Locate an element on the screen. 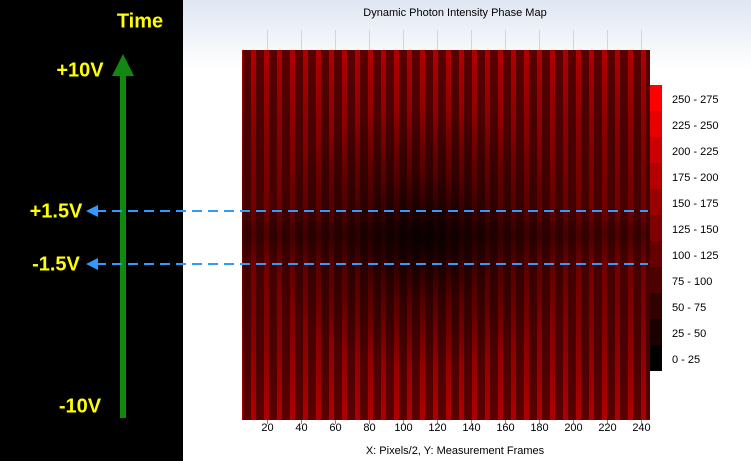  x-tick-label: 200 is located at coordinates (573, 428).